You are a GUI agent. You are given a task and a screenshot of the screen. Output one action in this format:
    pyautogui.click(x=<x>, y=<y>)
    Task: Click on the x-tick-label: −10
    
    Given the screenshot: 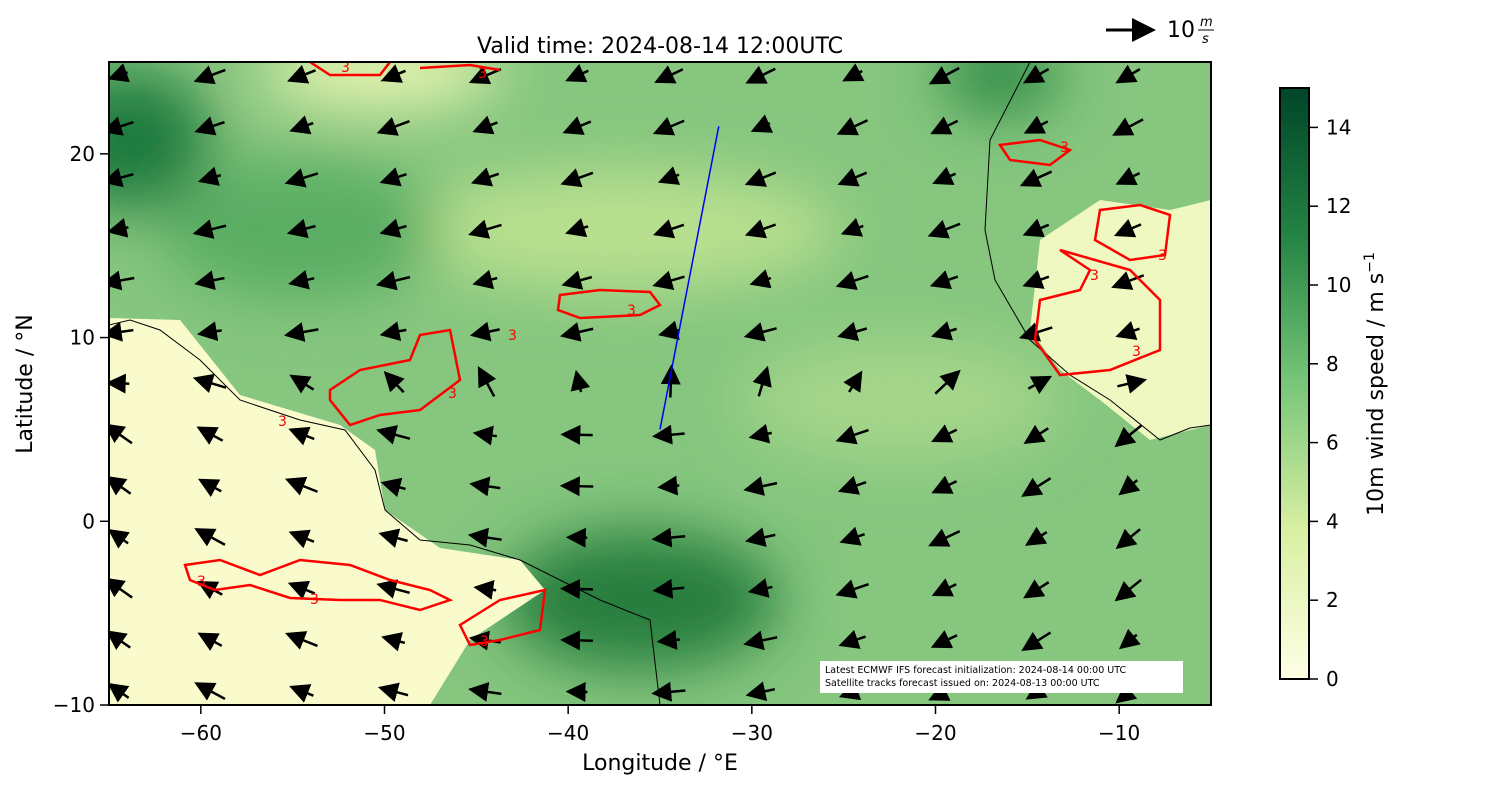 What is the action you would take?
    pyautogui.click(x=1119, y=733)
    